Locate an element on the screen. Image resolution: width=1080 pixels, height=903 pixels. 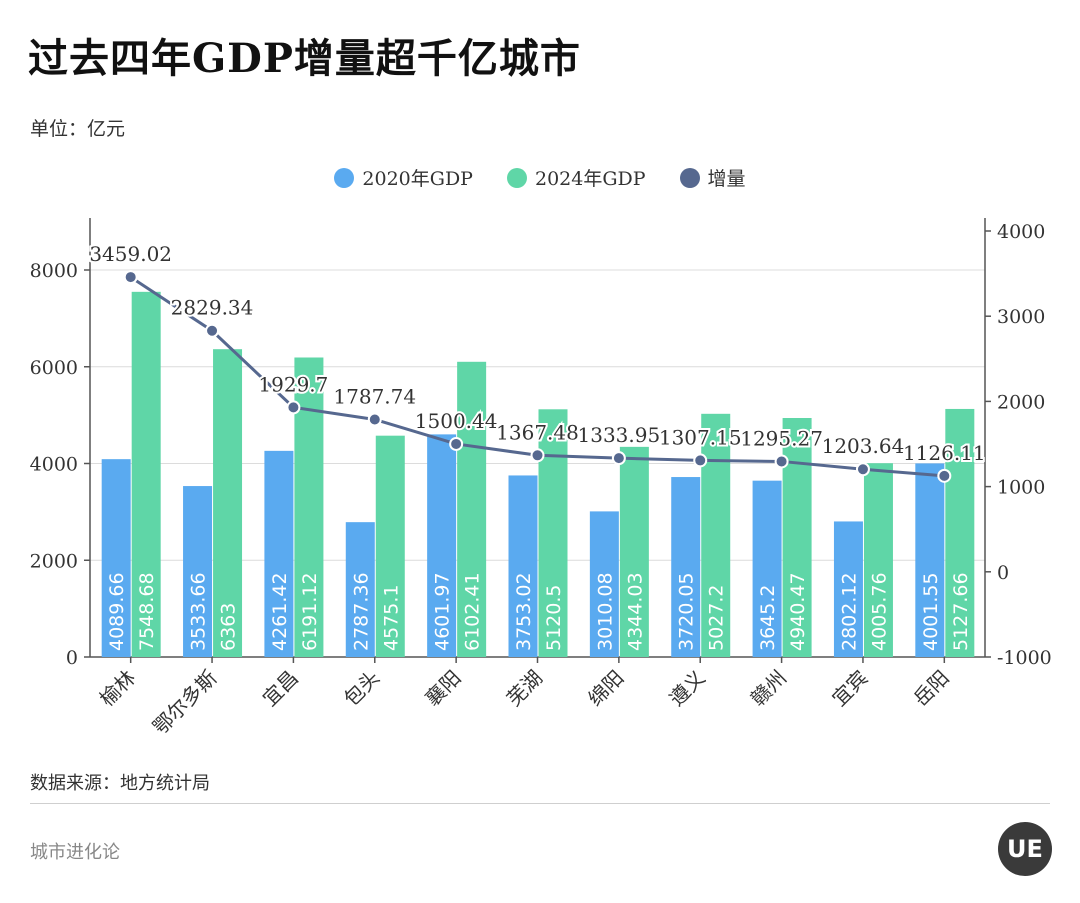
bar-2020-label: 3533.66 is located at coordinates (199, 611).